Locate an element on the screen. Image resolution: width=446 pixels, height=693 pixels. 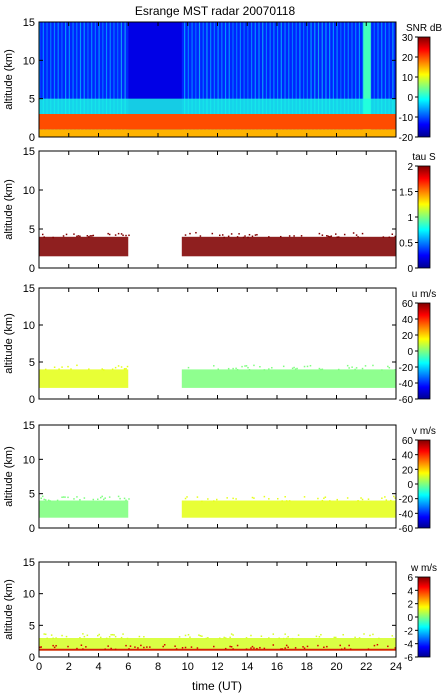
colorbar-tick-label: 20 is located at coordinates (408, 58).